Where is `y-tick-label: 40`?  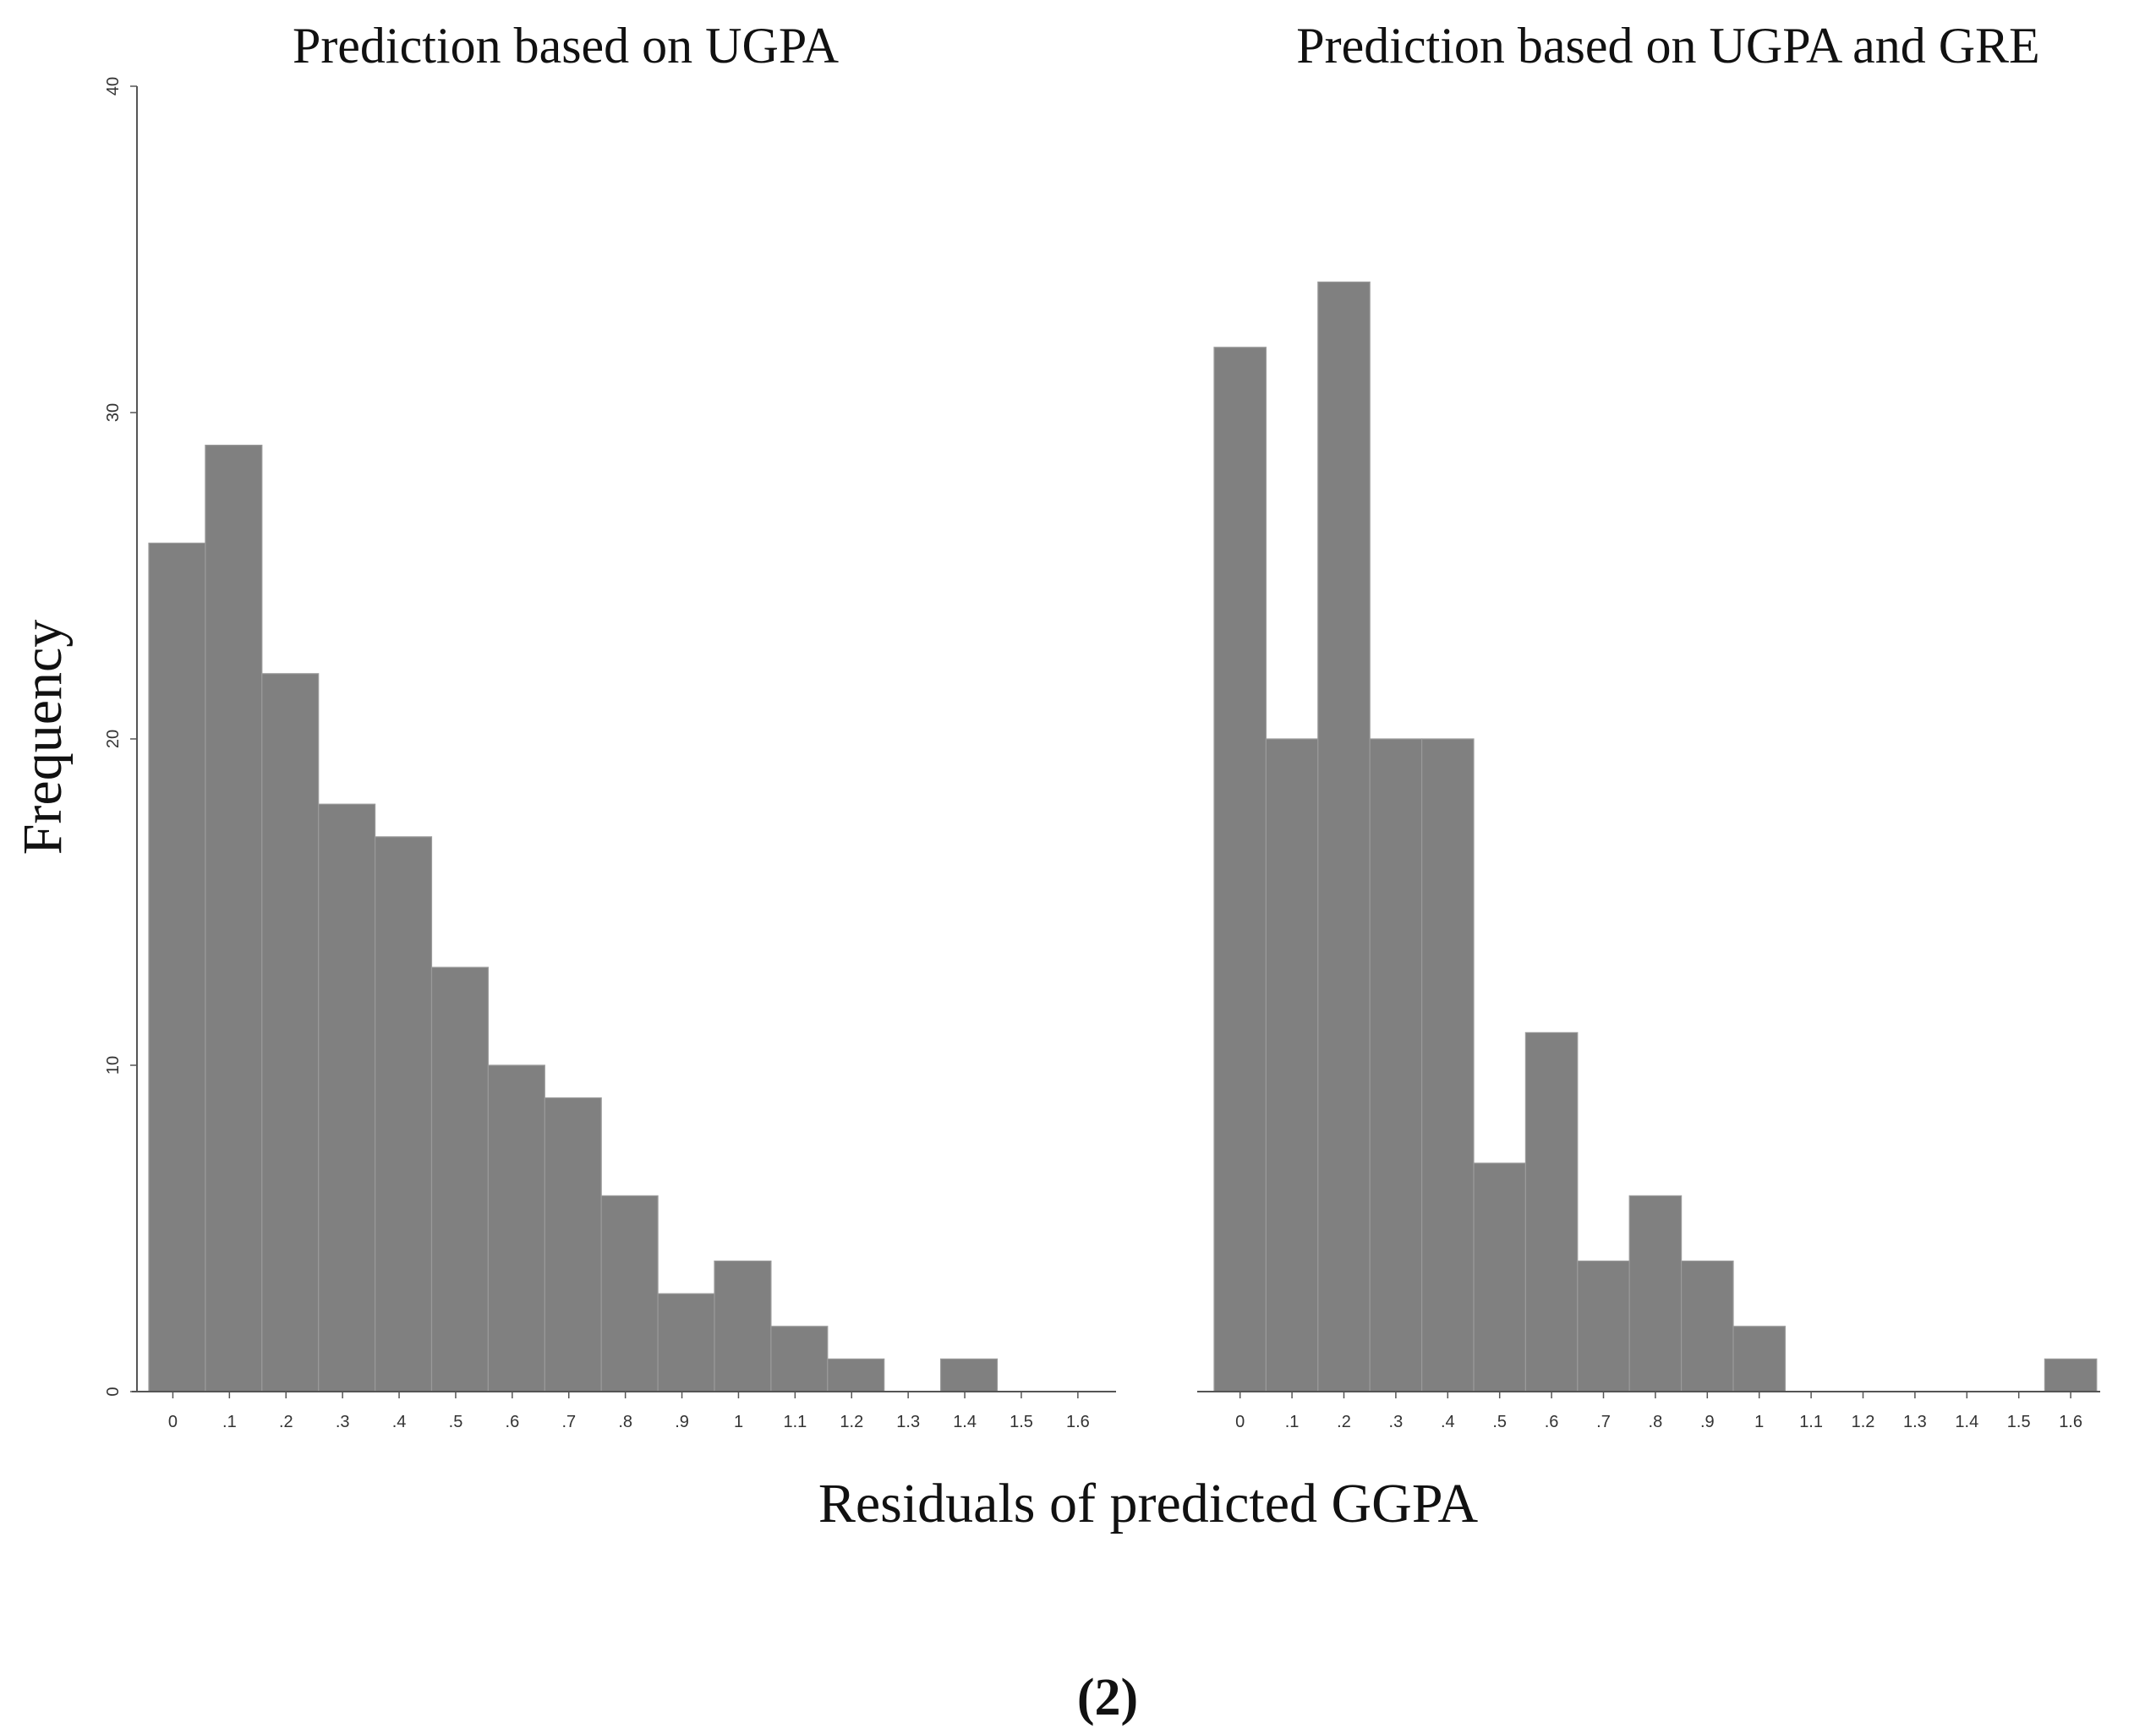
y-tick-label: 40 is located at coordinates (113, 86).